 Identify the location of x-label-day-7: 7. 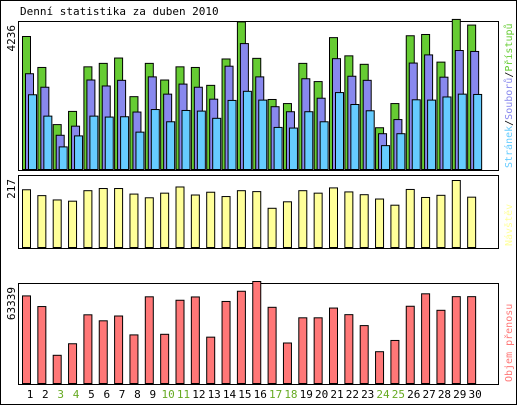
(122, 394).